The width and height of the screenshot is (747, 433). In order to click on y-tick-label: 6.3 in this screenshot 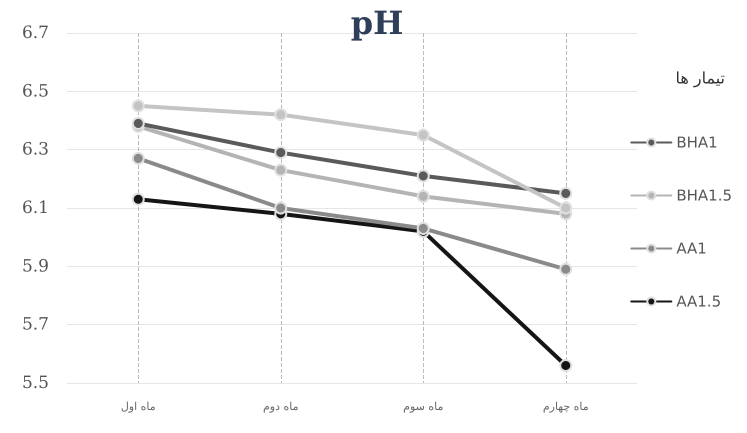, I will do `click(35, 150)`.